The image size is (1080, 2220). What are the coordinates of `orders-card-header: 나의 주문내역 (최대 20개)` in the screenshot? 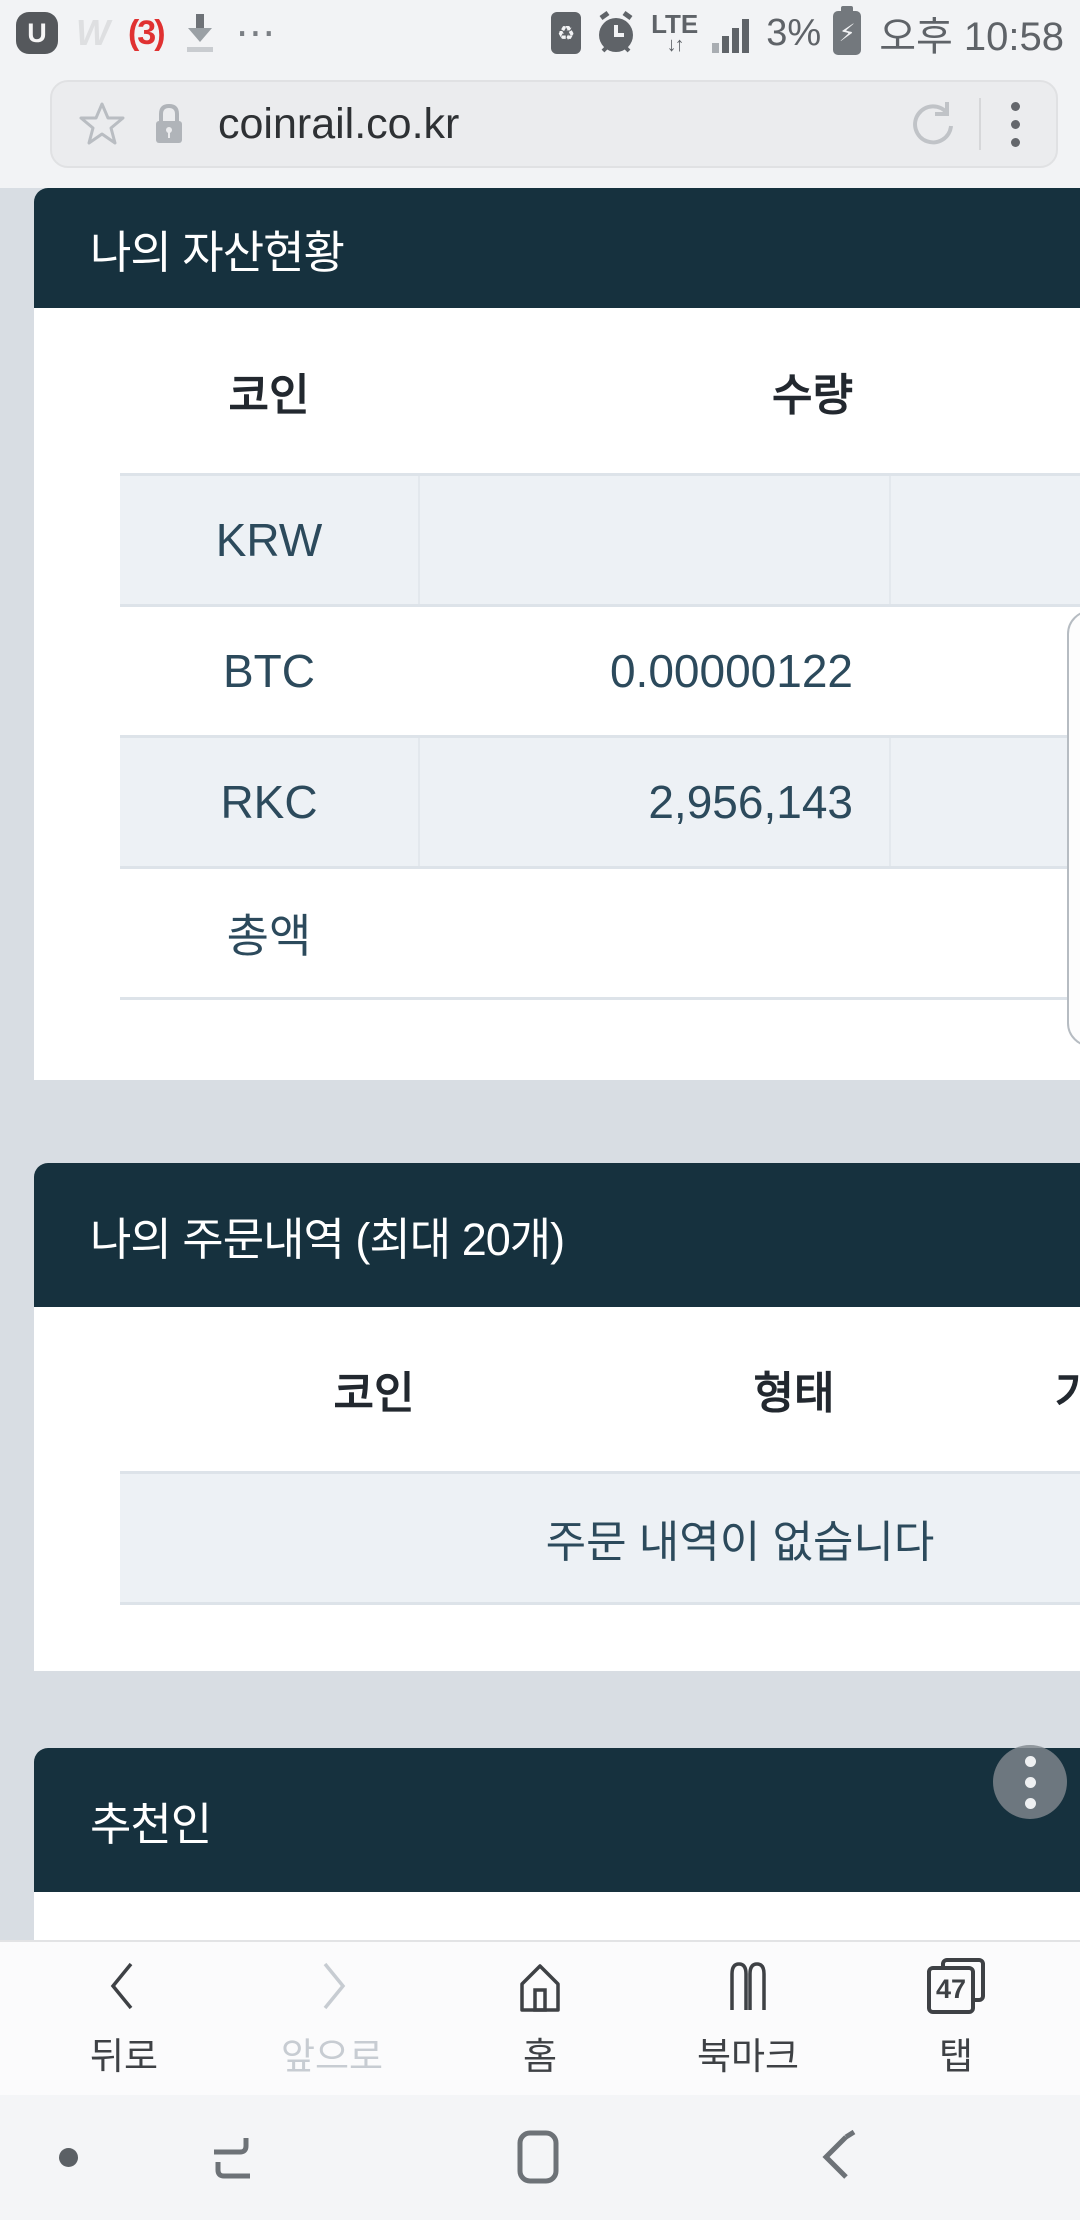 It's located at (557, 1235).